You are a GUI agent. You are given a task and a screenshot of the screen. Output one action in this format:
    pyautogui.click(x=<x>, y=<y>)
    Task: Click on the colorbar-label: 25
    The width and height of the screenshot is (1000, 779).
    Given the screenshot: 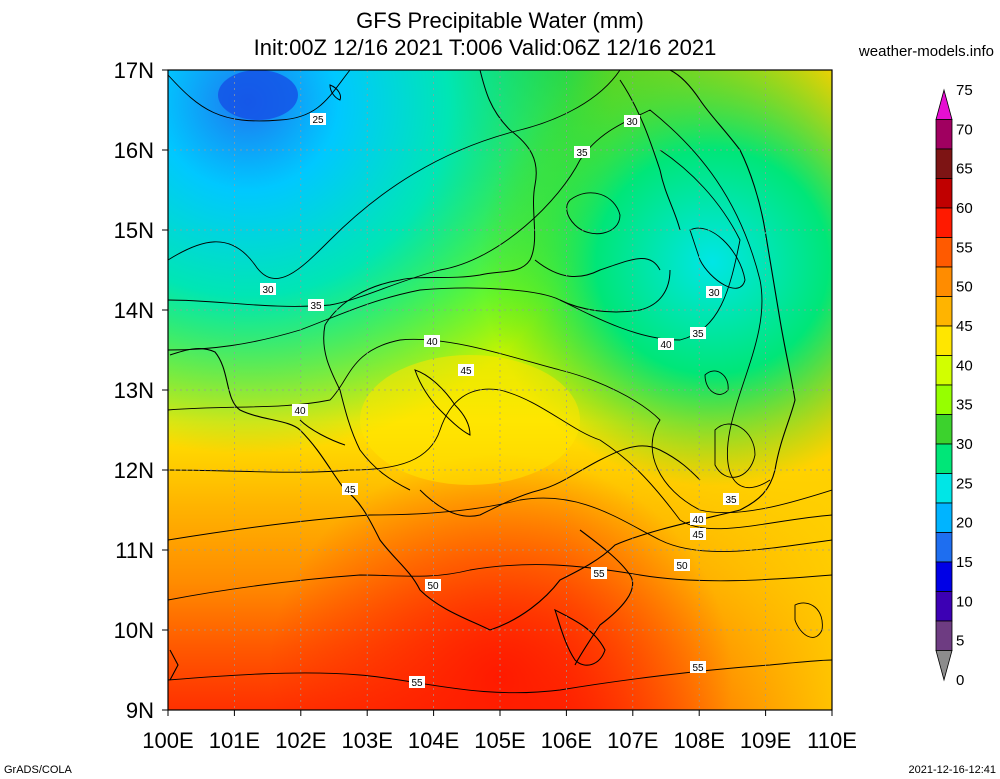 What is the action you would take?
    pyautogui.click(x=964, y=483)
    